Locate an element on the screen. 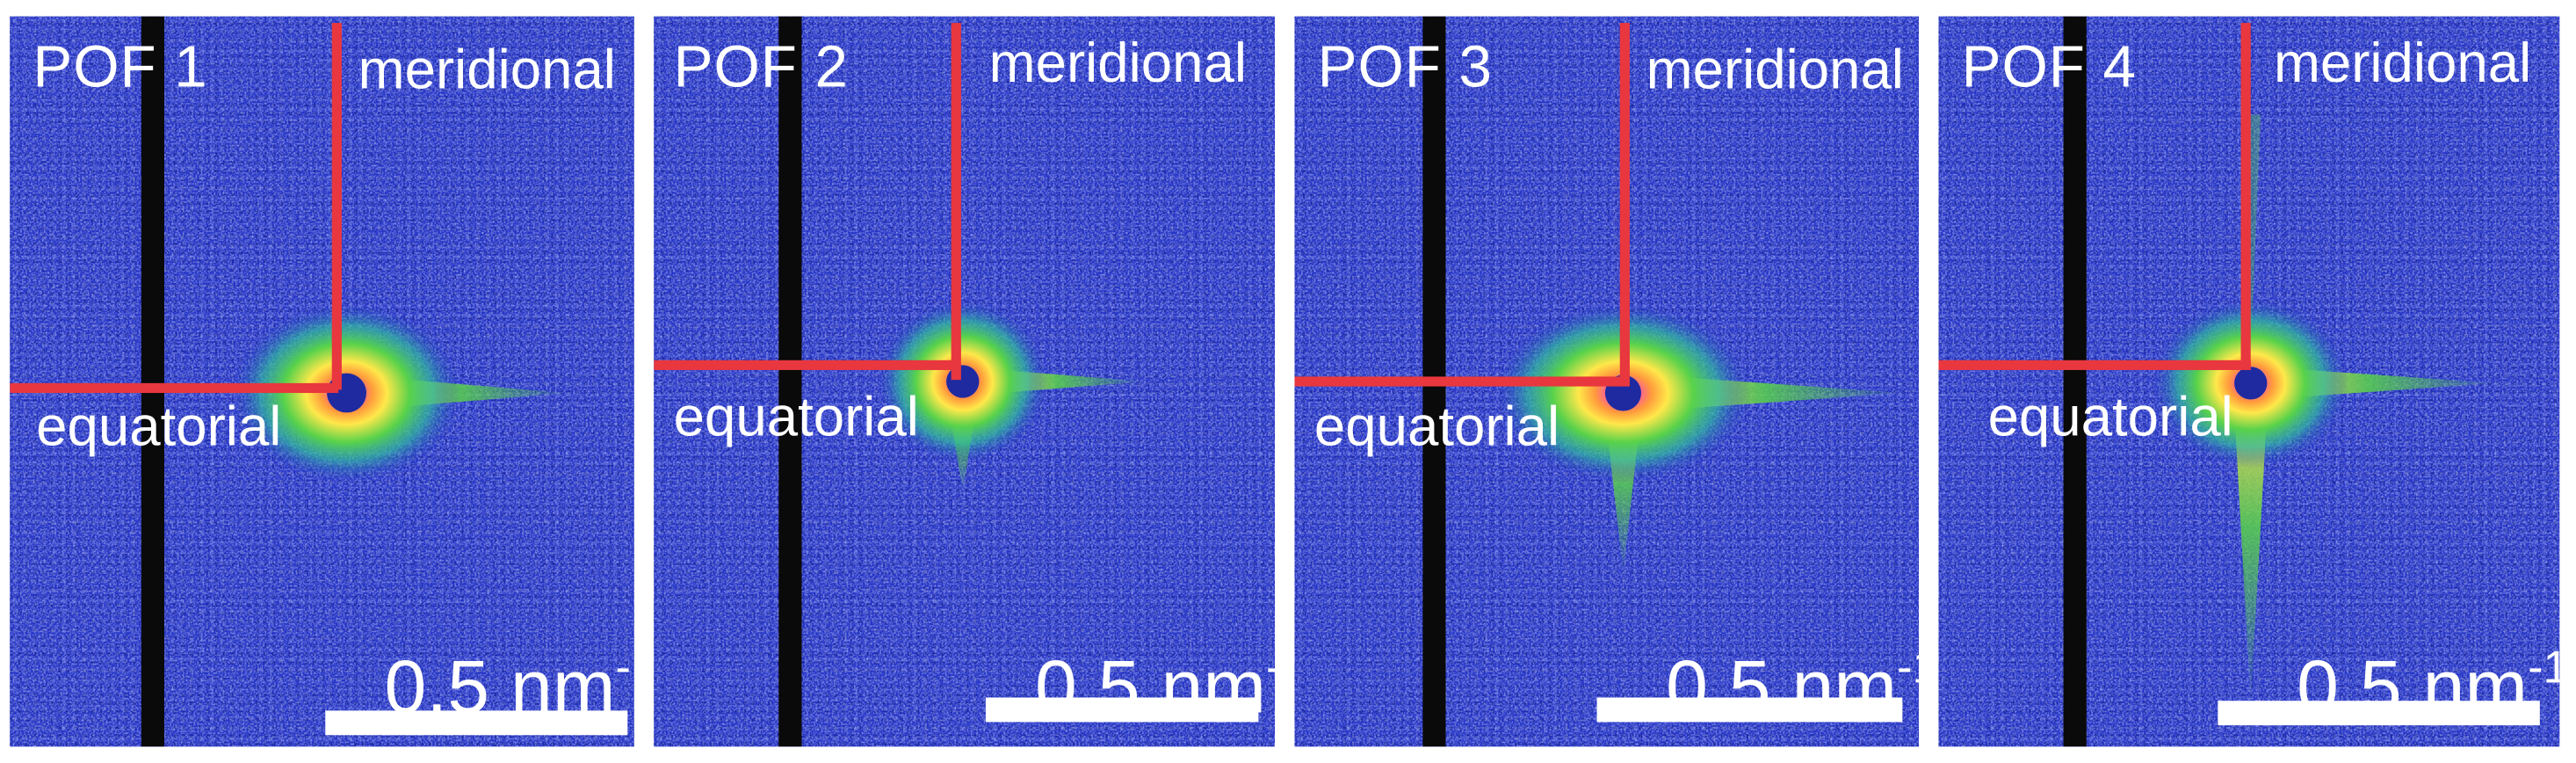  panel-label: POF 3 is located at coordinates (1405, 66).